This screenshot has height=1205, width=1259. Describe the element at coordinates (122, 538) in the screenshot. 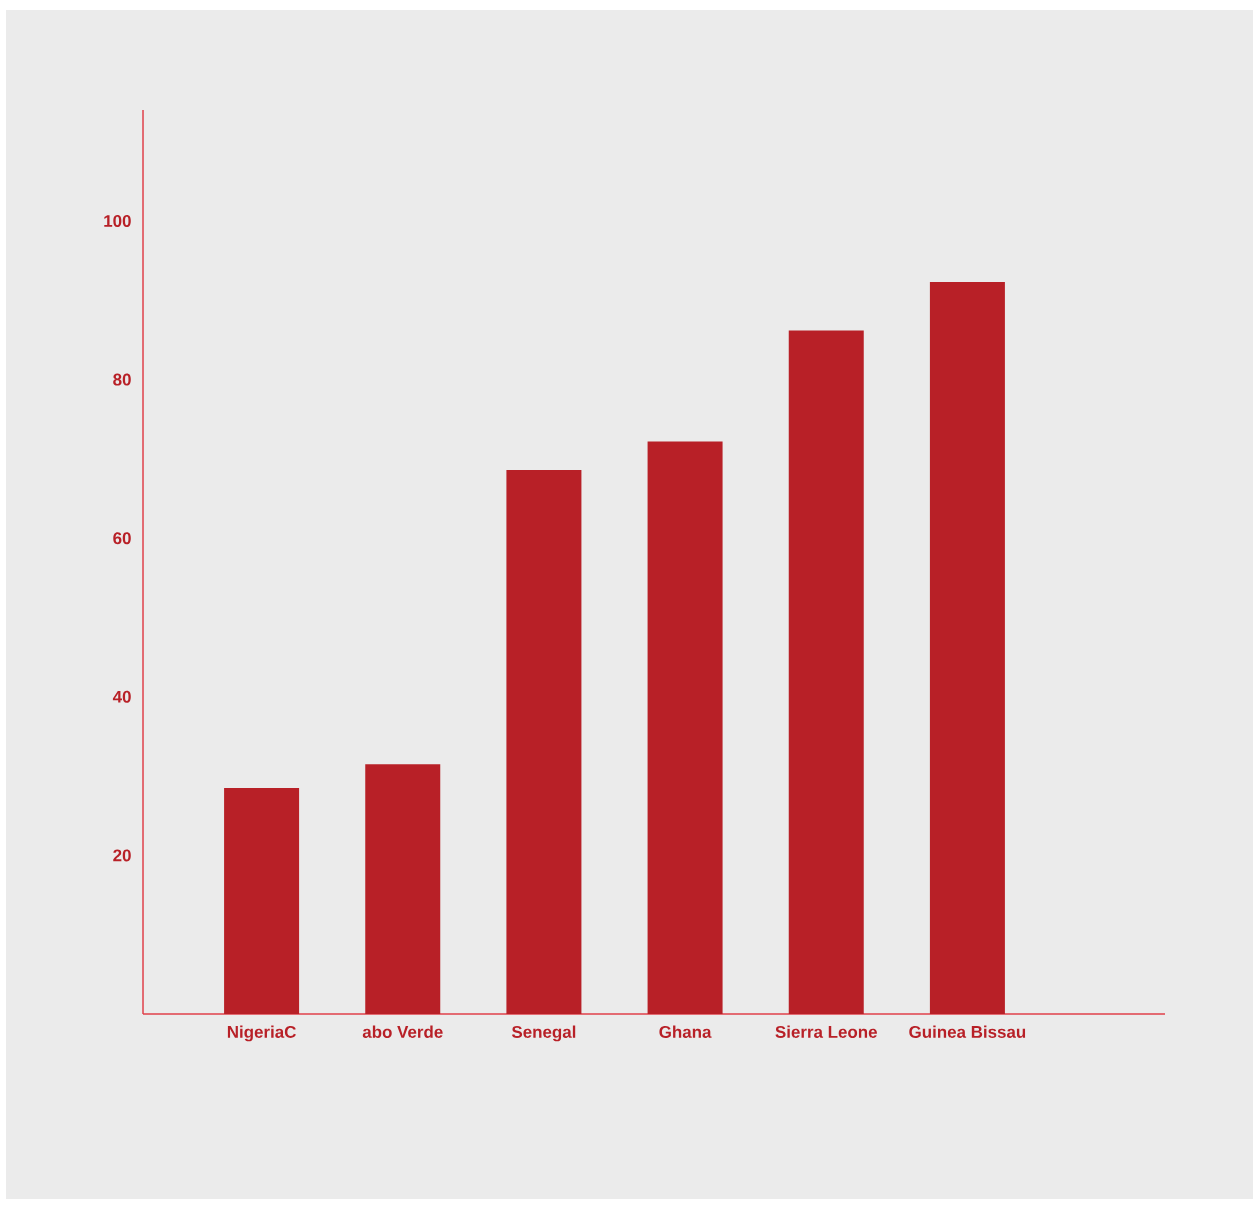

I see `y-tick-label: 60` at that location.